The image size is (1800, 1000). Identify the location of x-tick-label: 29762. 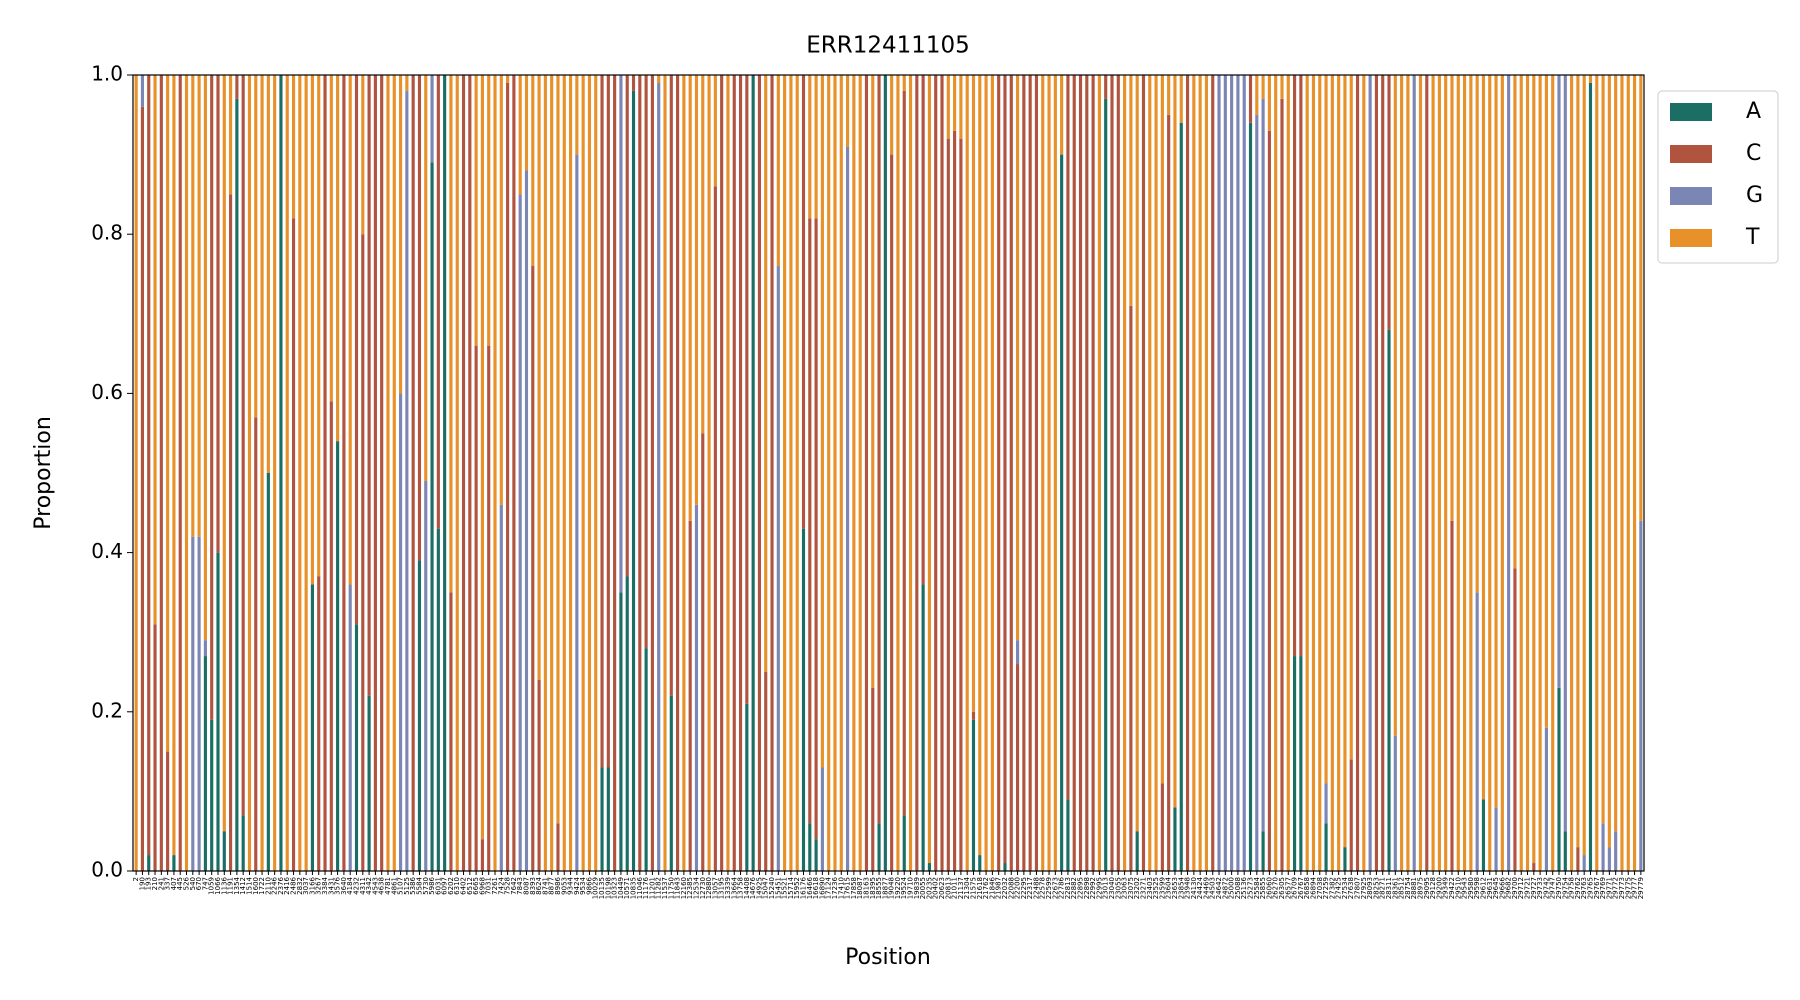
(1578, 888).